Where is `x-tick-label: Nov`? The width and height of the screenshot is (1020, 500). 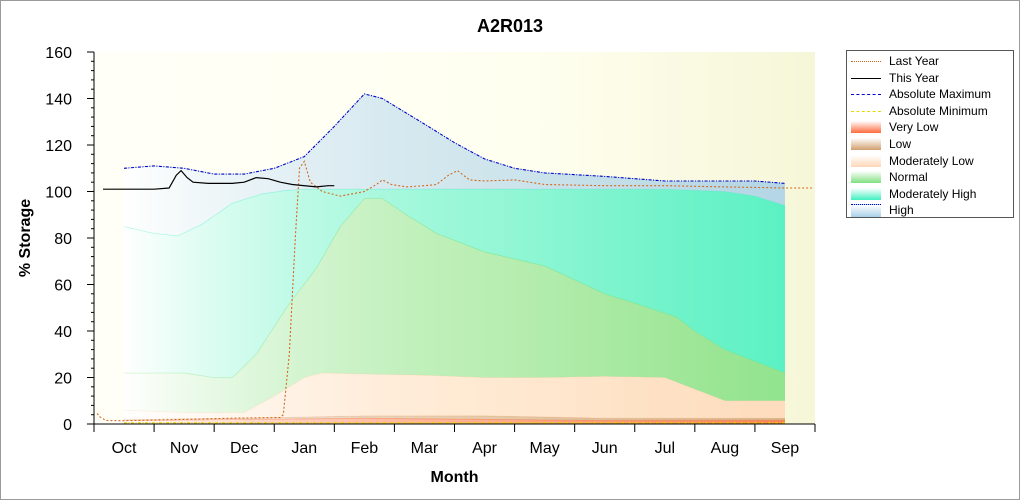
x-tick-label: Nov is located at coordinates (184, 448).